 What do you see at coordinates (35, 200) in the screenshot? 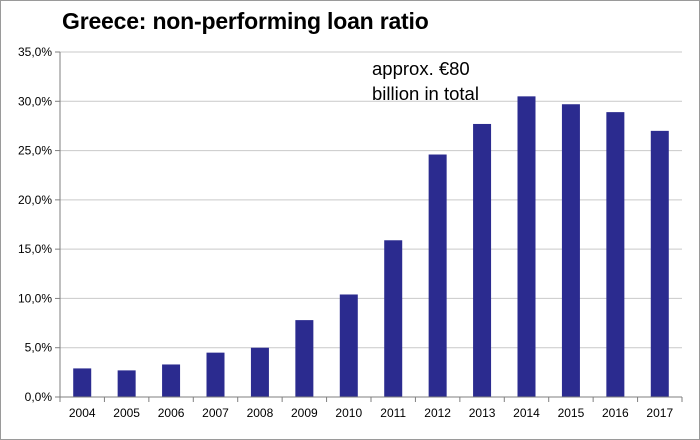
I see `y-tick-label: 20,0%` at bounding box center [35, 200].